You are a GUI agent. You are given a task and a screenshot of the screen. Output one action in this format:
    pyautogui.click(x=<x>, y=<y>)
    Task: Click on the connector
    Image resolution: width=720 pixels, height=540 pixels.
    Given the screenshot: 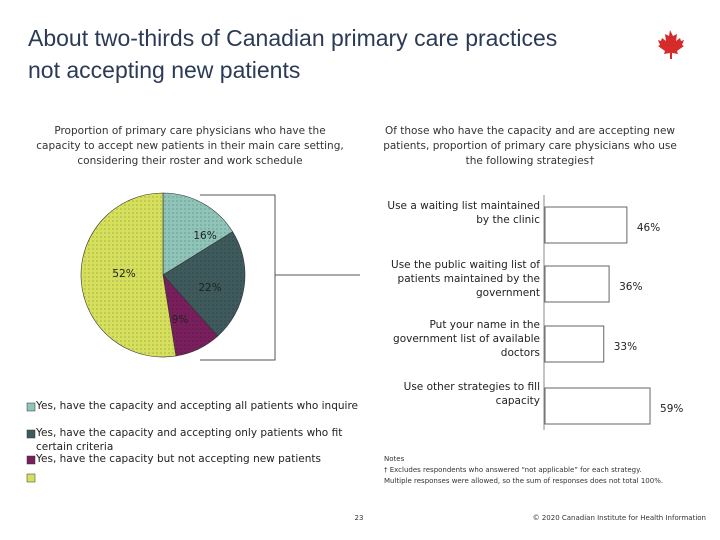 What is the action you would take?
    pyautogui.click(x=238, y=277)
    